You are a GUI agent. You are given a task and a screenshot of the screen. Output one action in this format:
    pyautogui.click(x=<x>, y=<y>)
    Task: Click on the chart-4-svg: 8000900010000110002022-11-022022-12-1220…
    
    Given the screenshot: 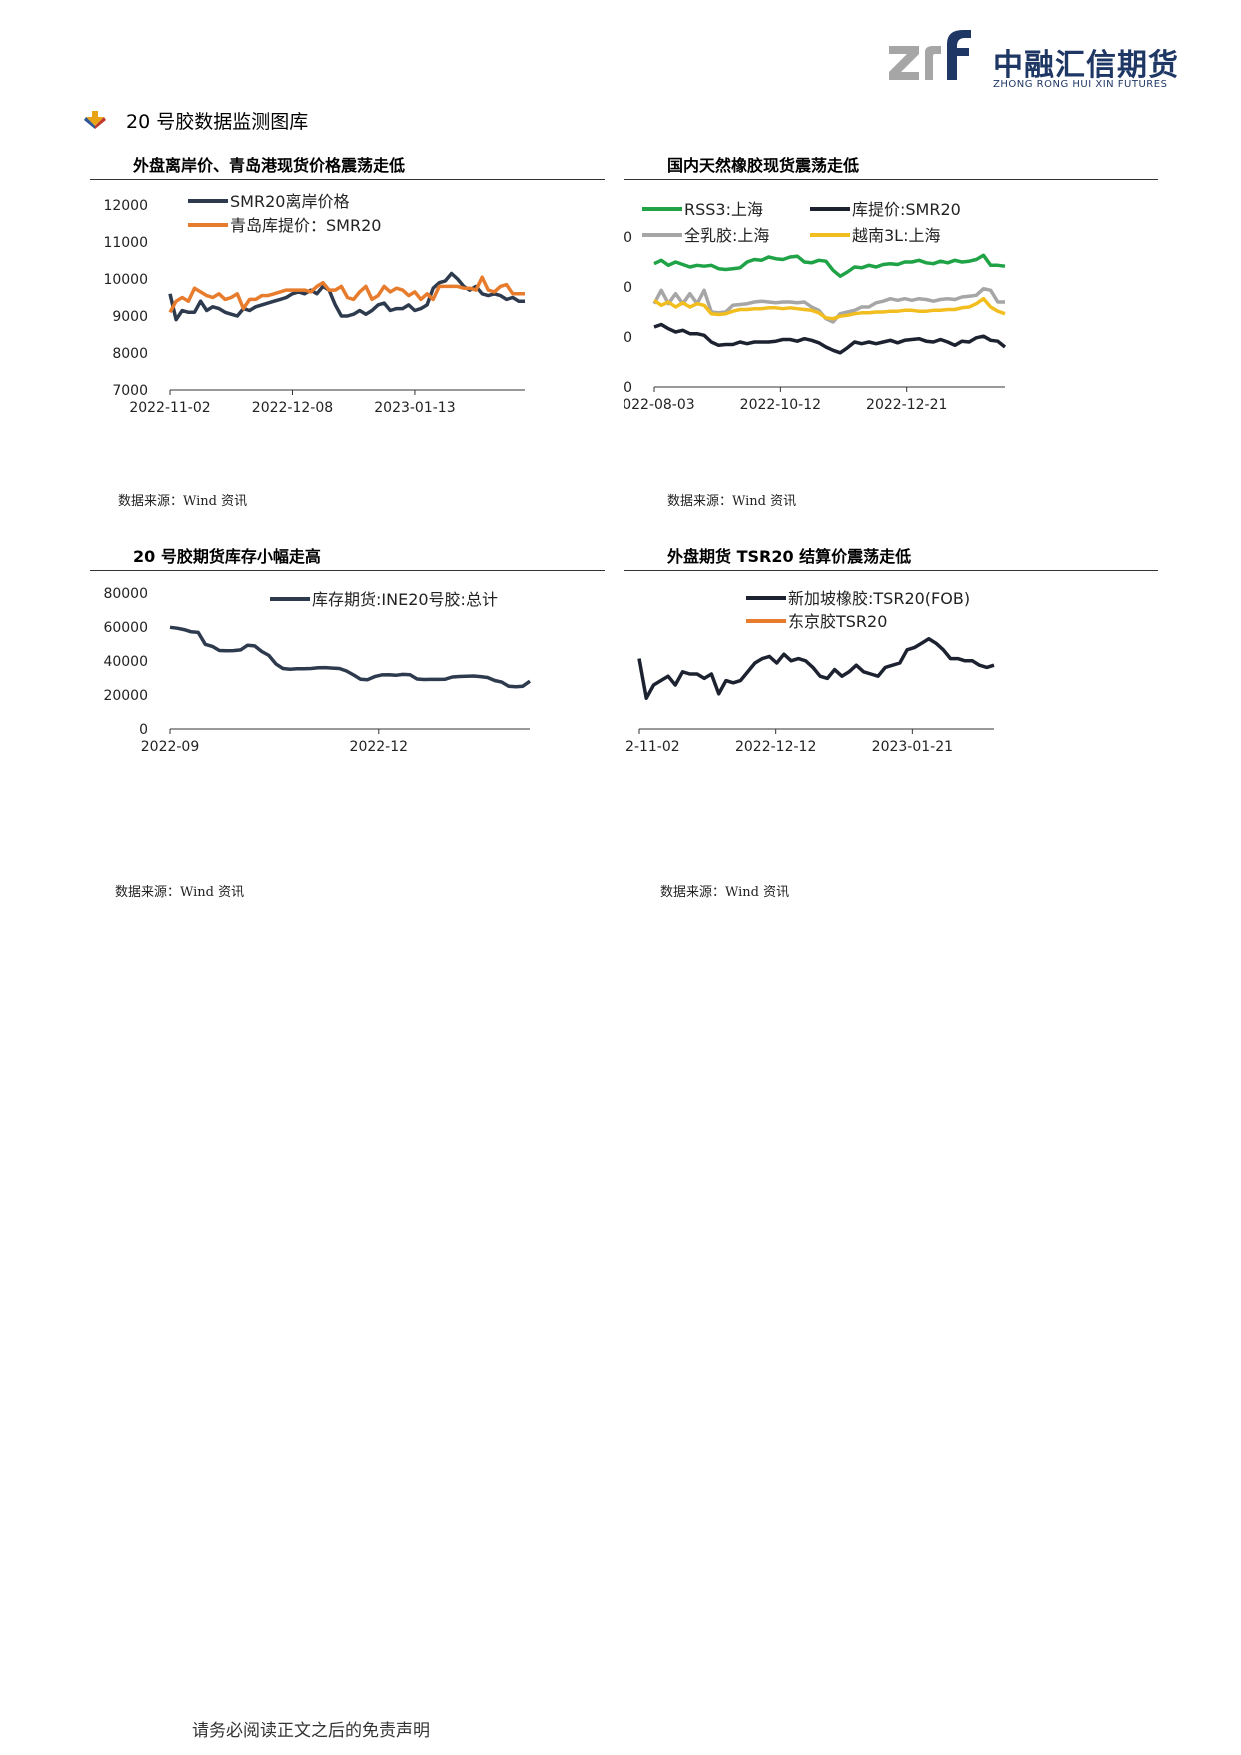 What is the action you would take?
    pyautogui.click(x=809, y=672)
    